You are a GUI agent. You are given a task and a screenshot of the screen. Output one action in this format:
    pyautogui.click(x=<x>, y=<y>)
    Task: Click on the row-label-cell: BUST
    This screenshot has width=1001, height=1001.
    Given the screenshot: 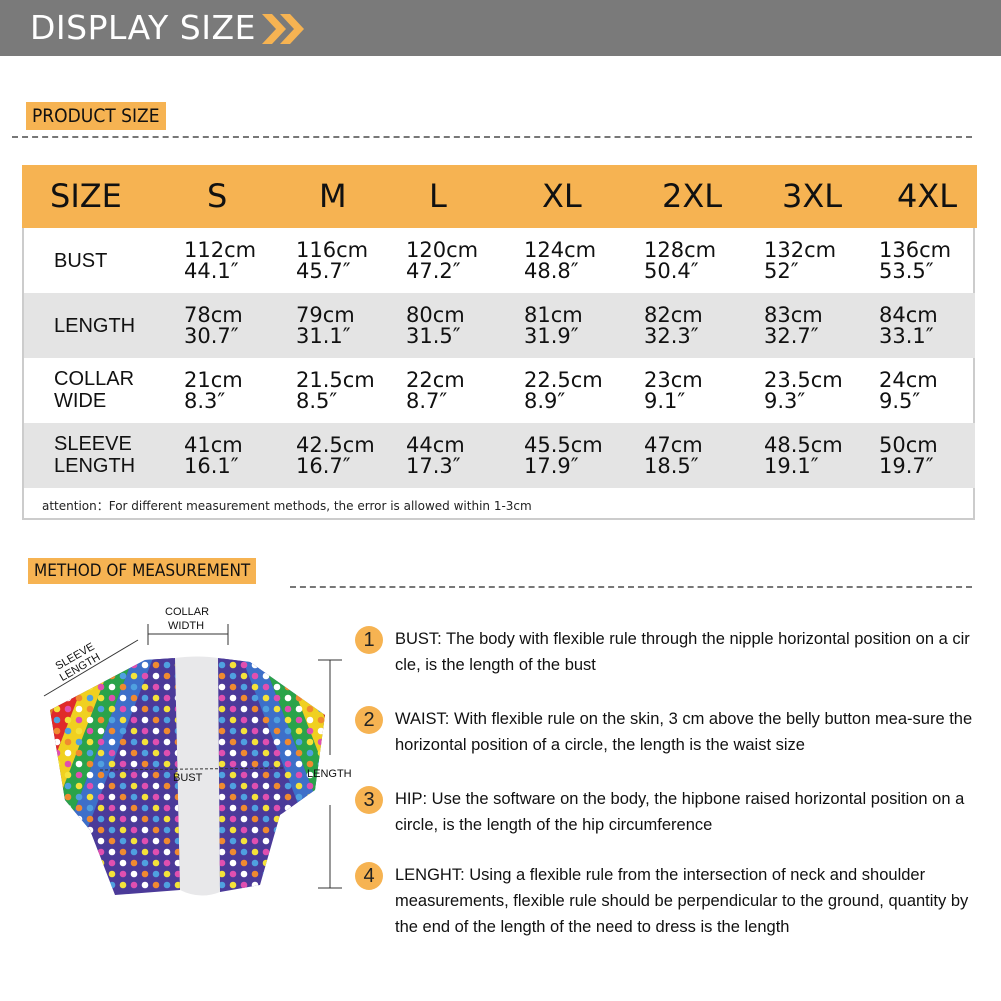 What is the action you would take?
    pyautogui.click(x=80, y=261)
    